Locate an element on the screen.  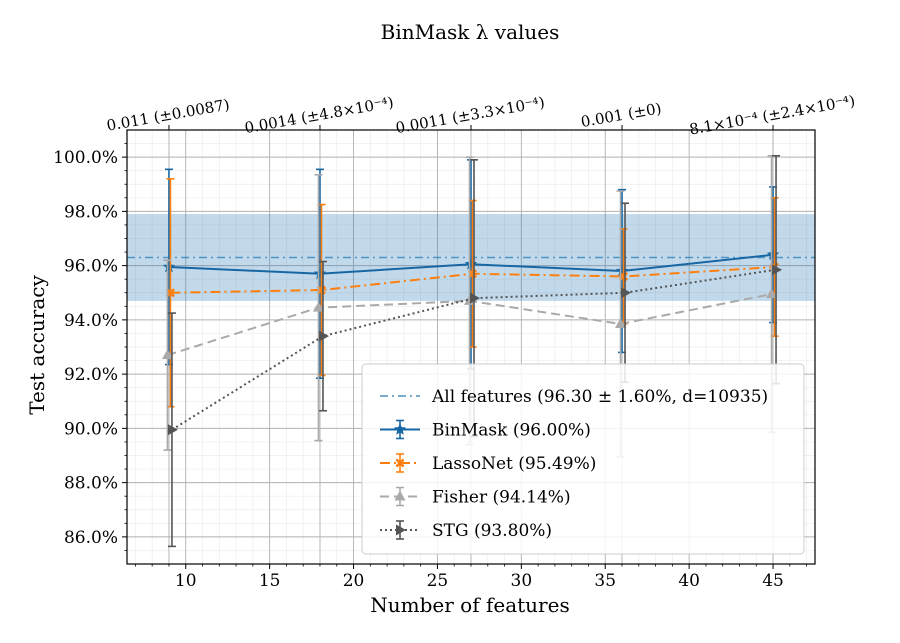
y-tick-label: 98.0% is located at coordinates (91, 212).